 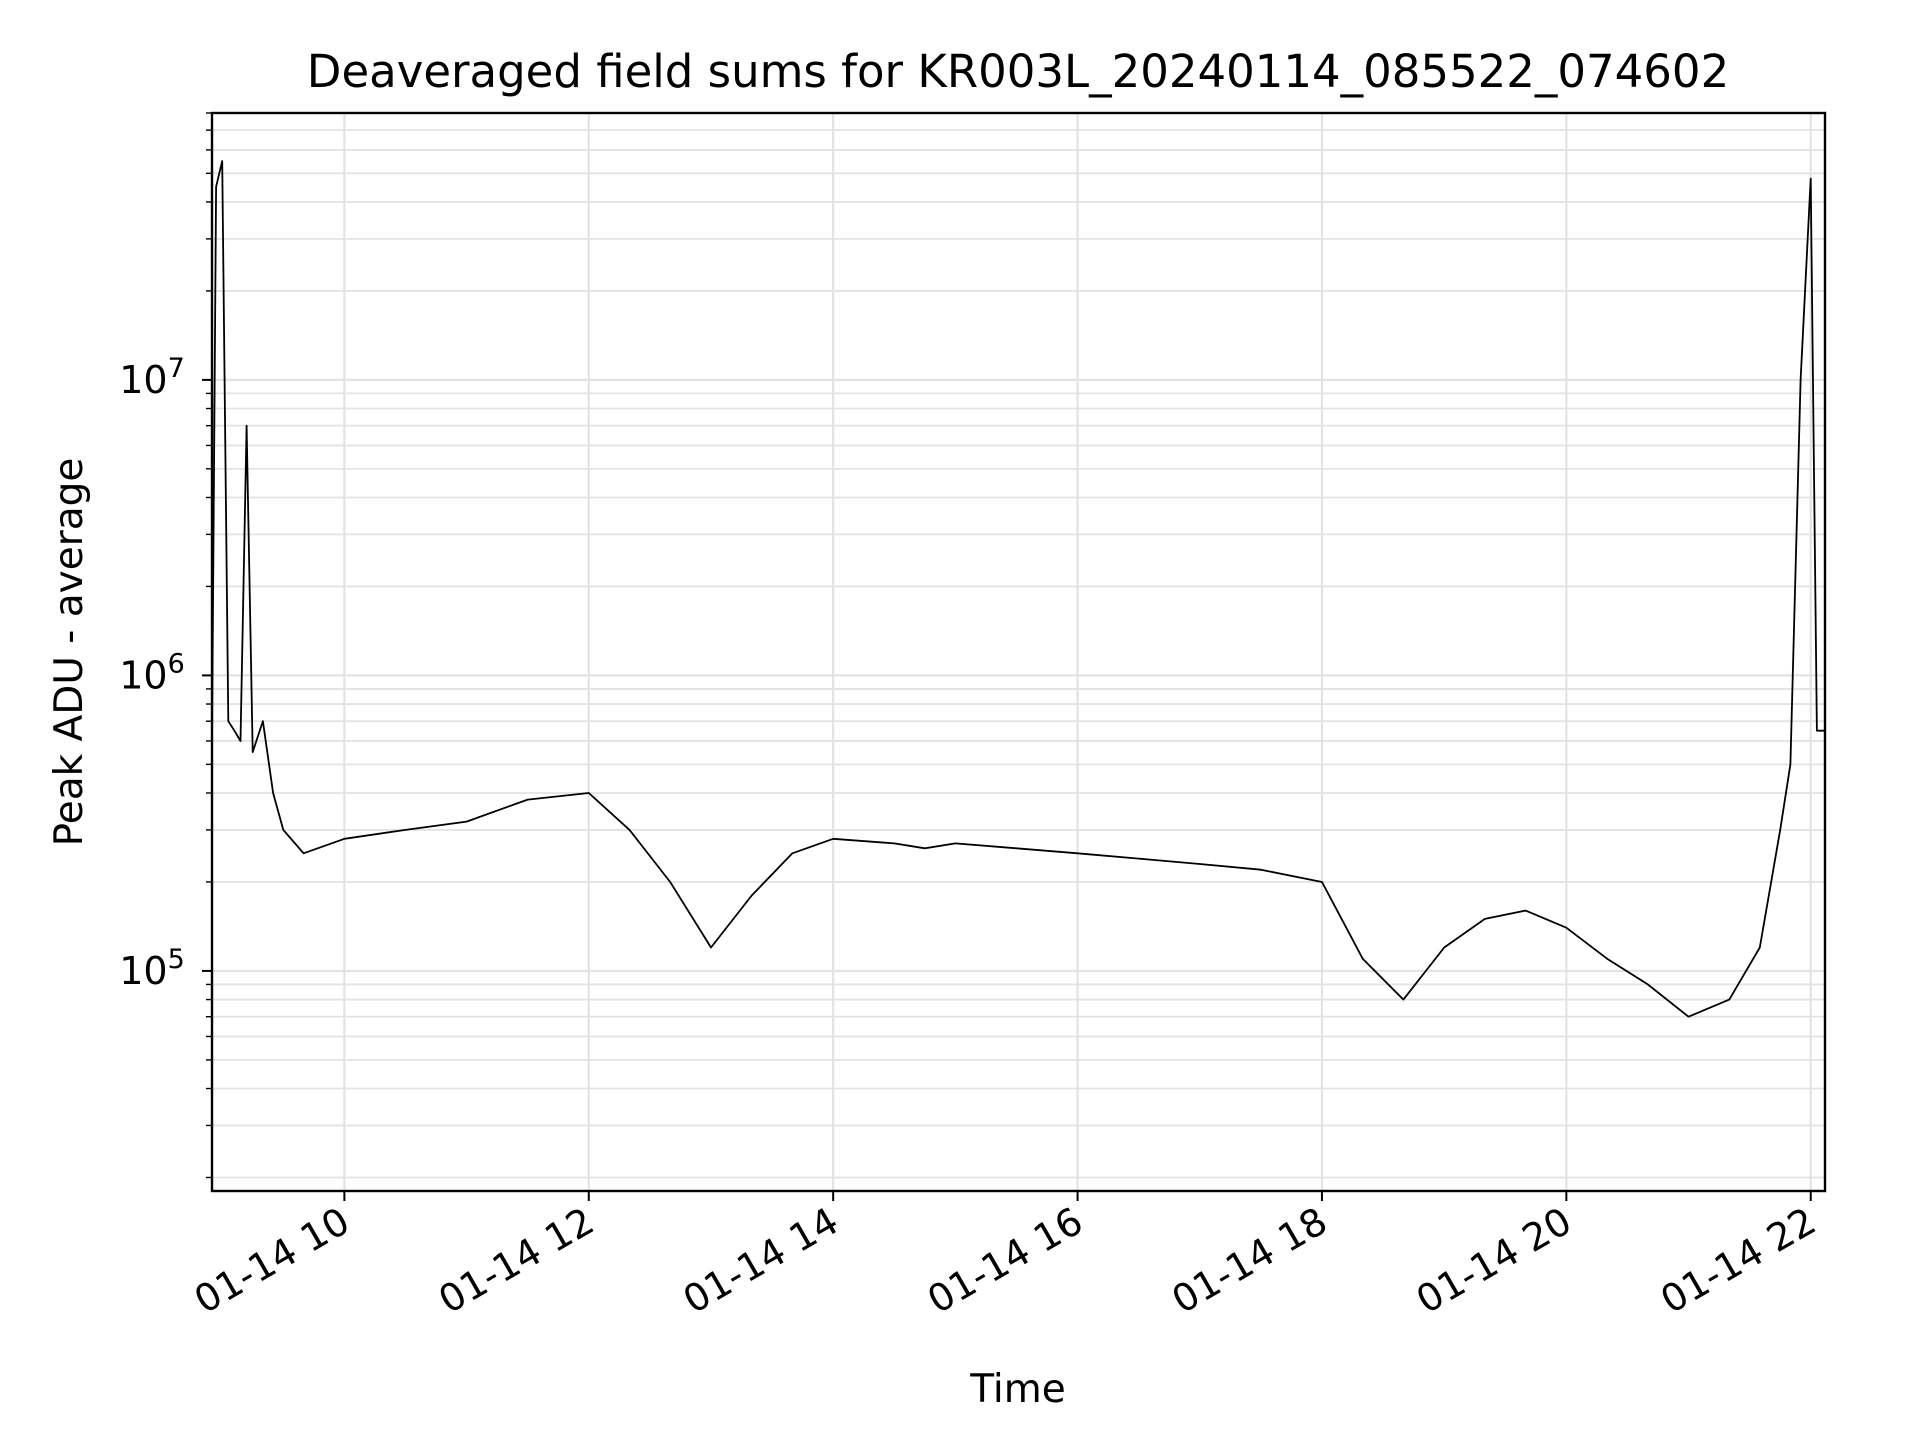 What do you see at coordinates (165, 645) in the screenshot?
I see `y-axis-ticks: 105 106 107` at bounding box center [165, 645].